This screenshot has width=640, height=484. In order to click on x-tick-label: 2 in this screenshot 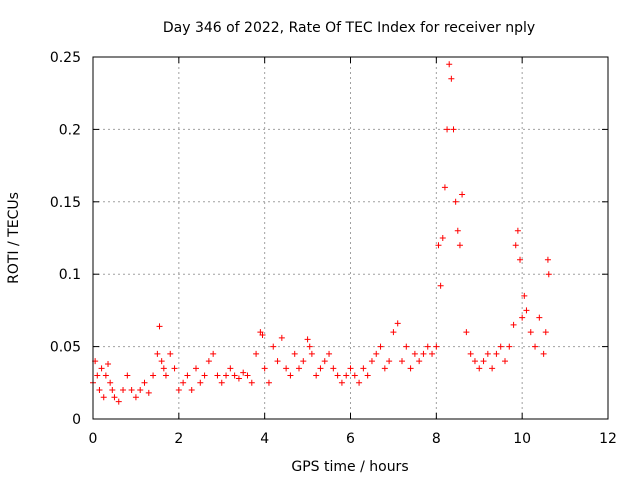, I will do `click(178, 439)`.